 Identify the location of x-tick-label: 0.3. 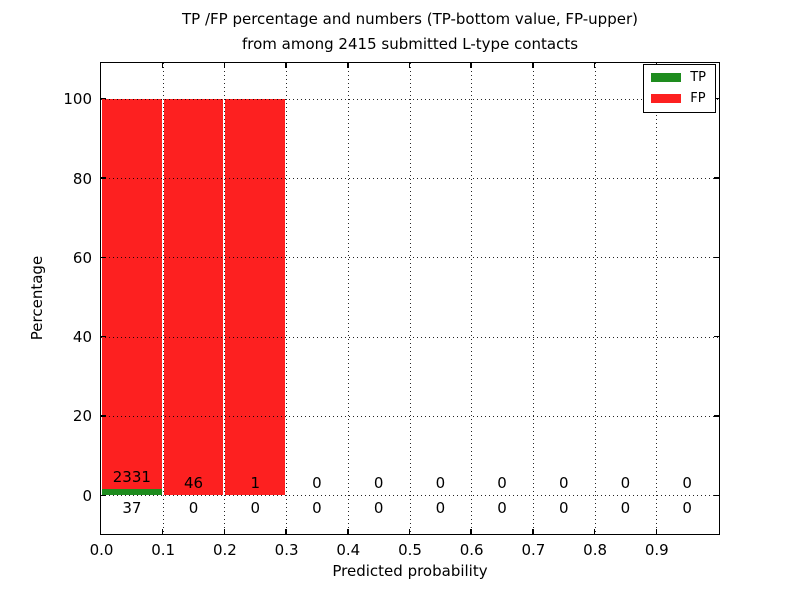
(286, 550).